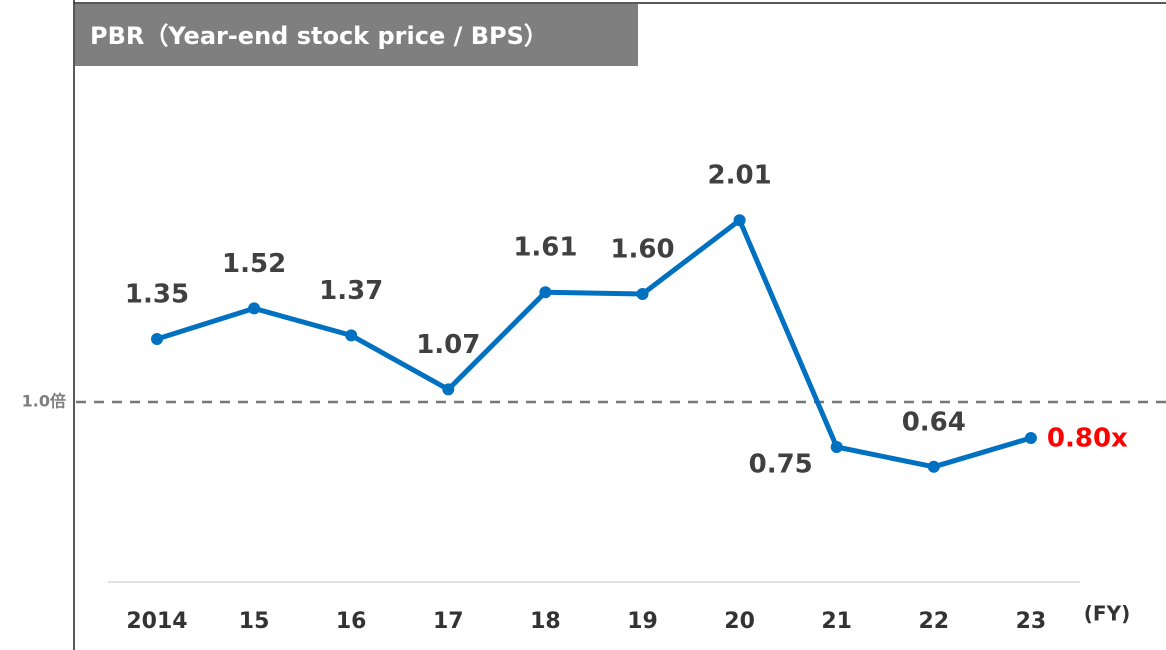 This screenshot has width=1166, height=650. Describe the element at coordinates (545, 621) in the screenshot. I see `x-tick-label: 18` at that location.